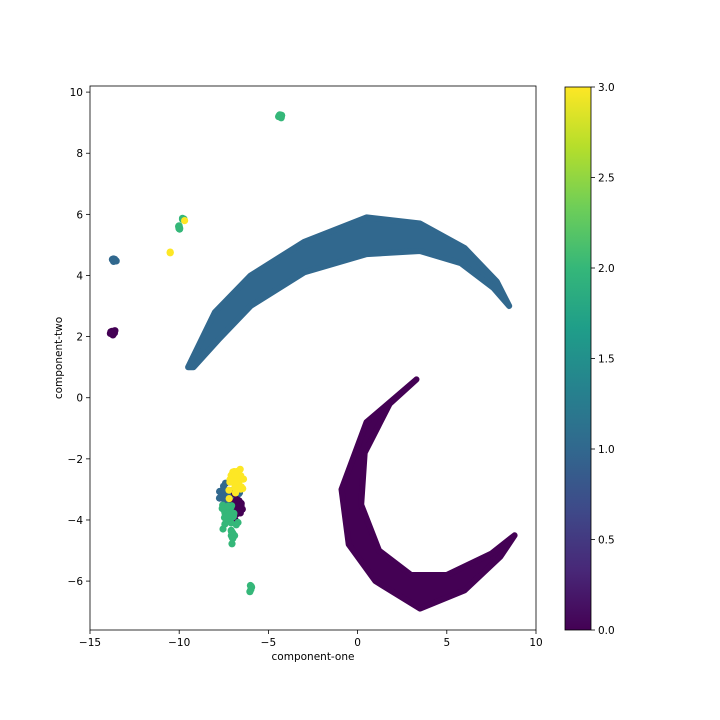  What do you see at coordinates (268, 643) in the screenshot?
I see `x-tick-label: −5` at bounding box center [268, 643].